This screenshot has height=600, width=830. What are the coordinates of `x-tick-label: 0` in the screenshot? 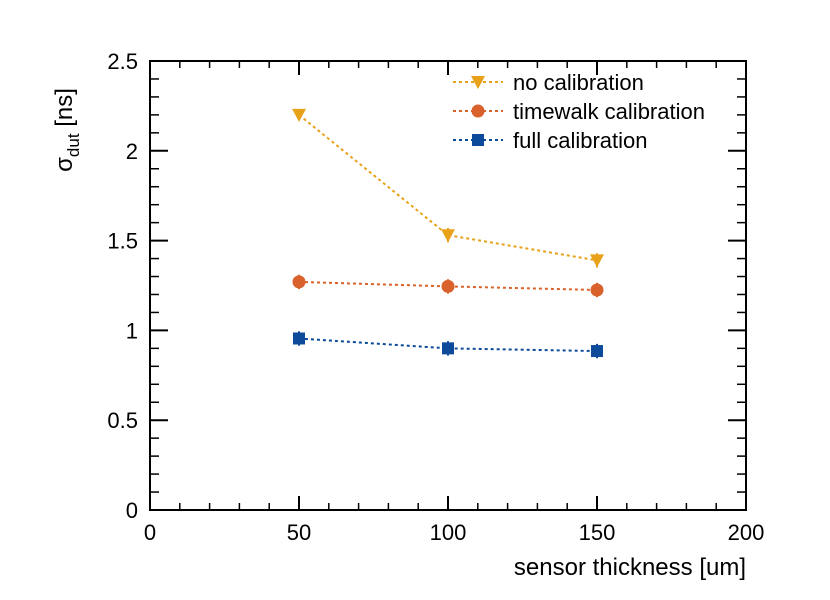 It's located at (150, 532).